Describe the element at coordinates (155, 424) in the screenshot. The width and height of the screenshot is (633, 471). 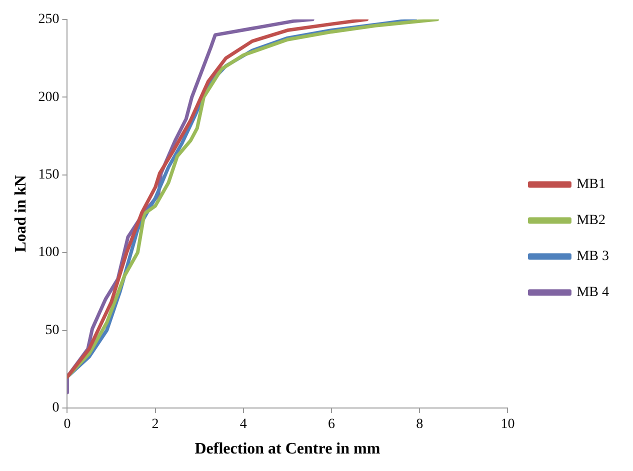
I see `x-tick-label: 2` at that location.